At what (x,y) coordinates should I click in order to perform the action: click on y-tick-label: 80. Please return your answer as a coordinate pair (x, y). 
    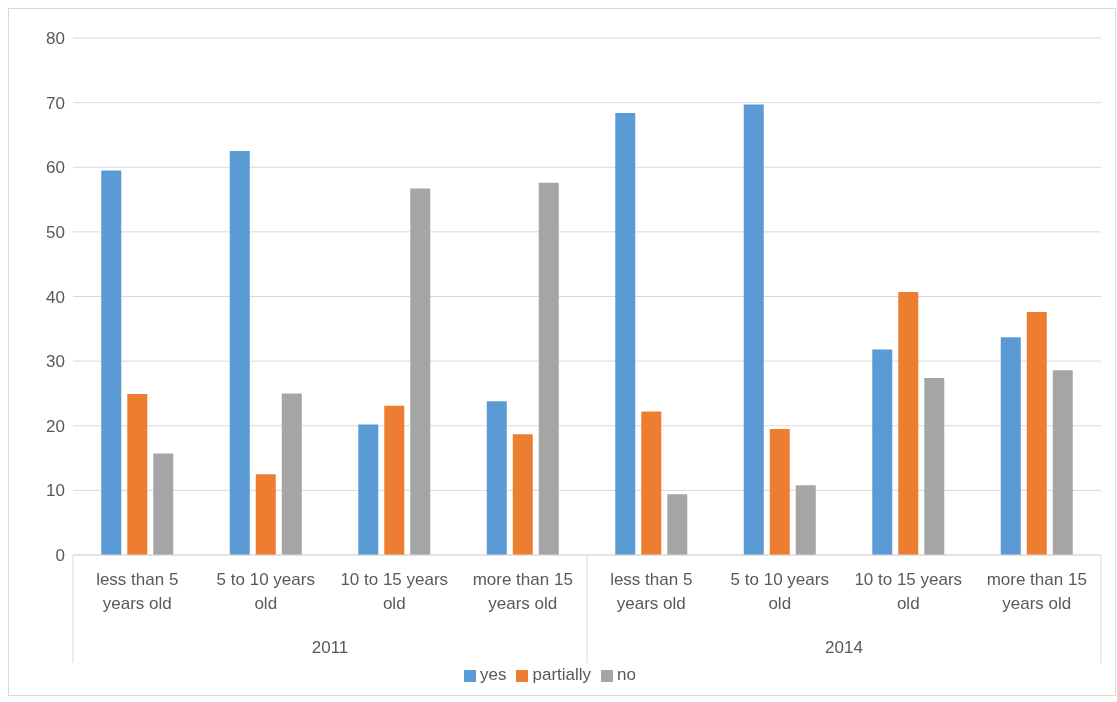
    Looking at the image, I should click on (55, 39).